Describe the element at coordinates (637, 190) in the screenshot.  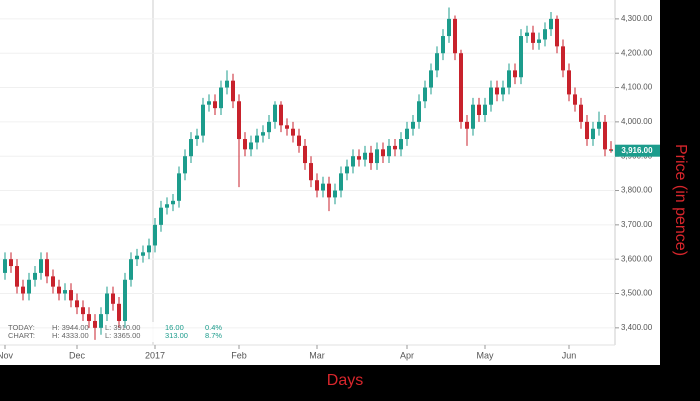
I see `y-tick-label: 3,800.00` at that location.